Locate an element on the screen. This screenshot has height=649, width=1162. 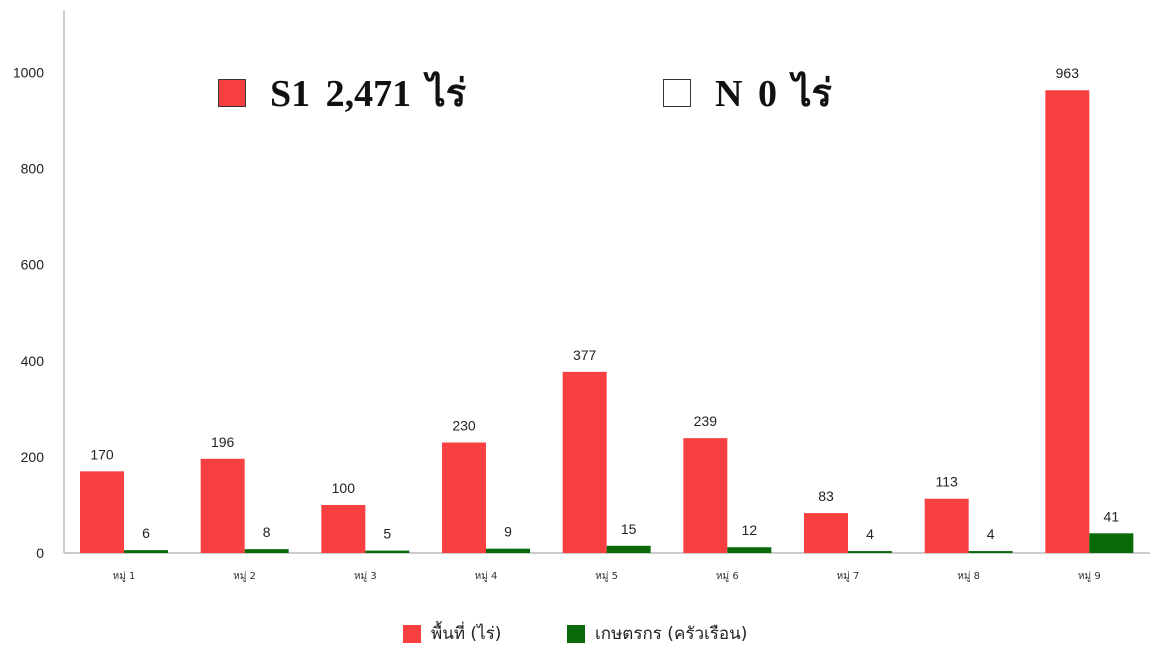
x-tick-label: หมู่ 9 is located at coordinates (1089, 576).